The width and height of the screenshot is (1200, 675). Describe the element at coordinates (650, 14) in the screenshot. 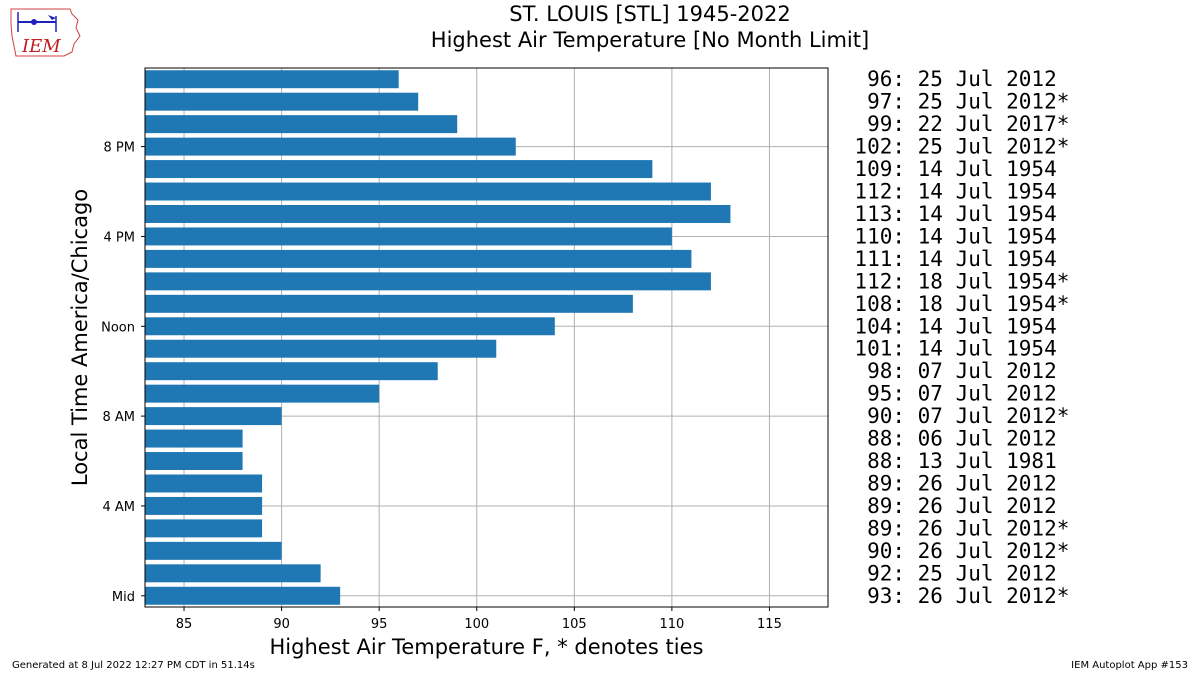

I see `chart-title: ST. LOUIS [STL] 1945-2022` at that location.